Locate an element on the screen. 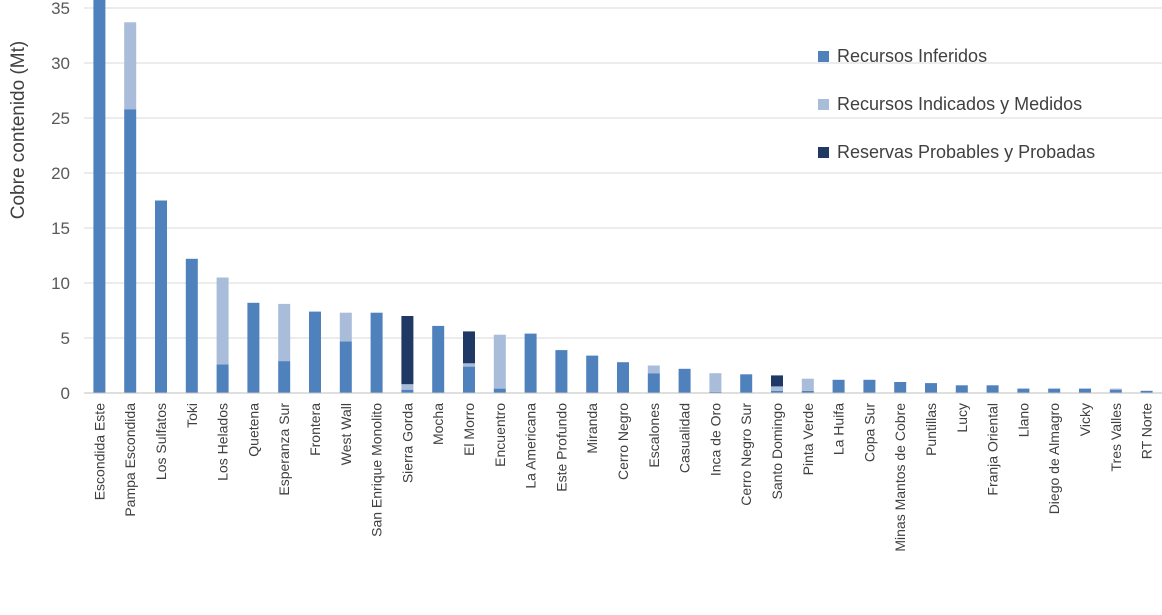 This screenshot has width=1162, height=615. x-tick-label: Escalones is located at coordinates (654, 435).